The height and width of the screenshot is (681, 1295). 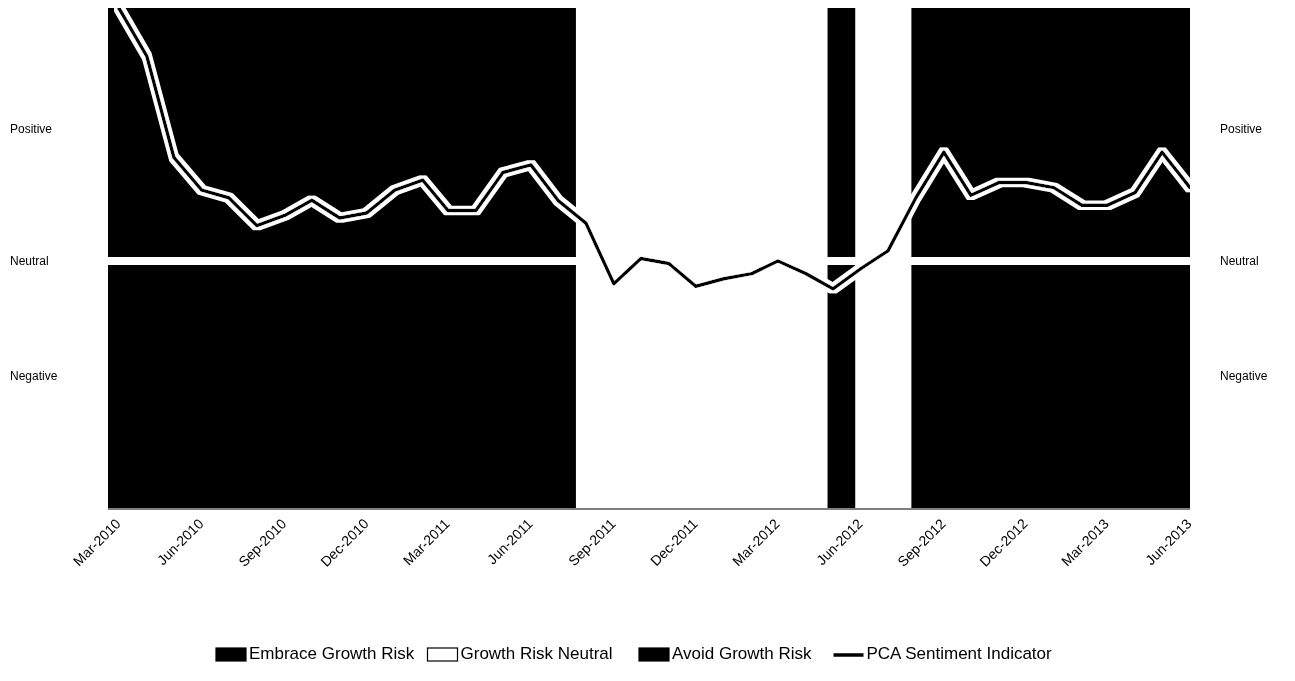 I want to click on legend-label: Avoid Growth Risk, so click(x=742, y=654).